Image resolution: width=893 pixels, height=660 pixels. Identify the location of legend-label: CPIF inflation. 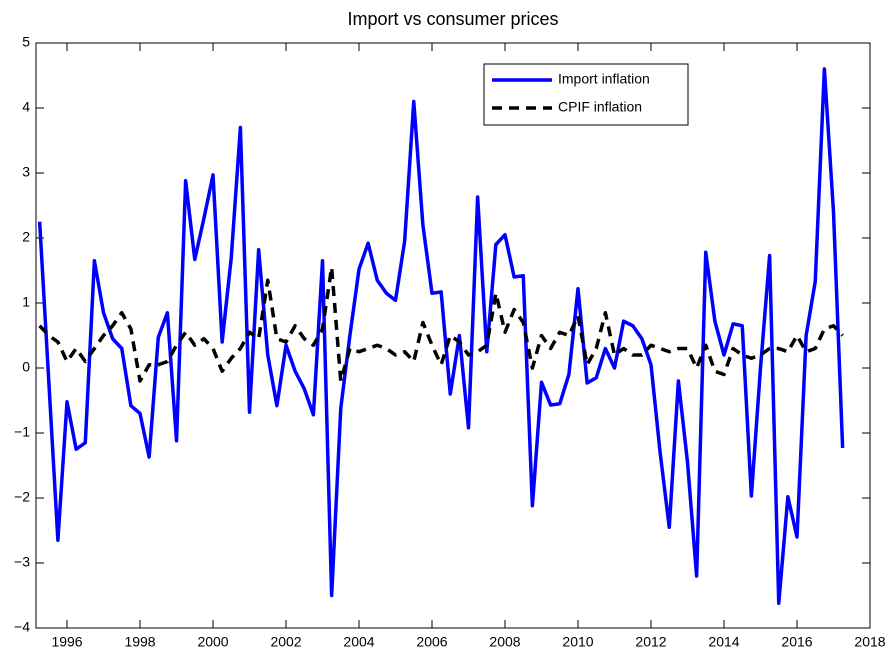
(600, 107).